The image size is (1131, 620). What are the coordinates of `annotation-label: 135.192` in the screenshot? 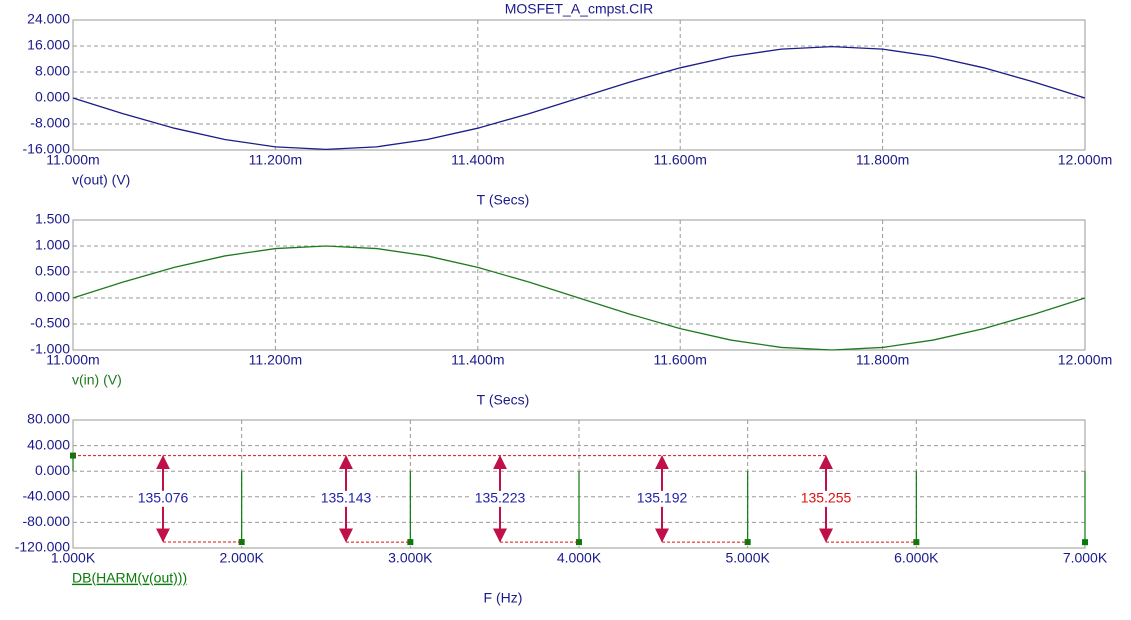 It's located at (662, 498).